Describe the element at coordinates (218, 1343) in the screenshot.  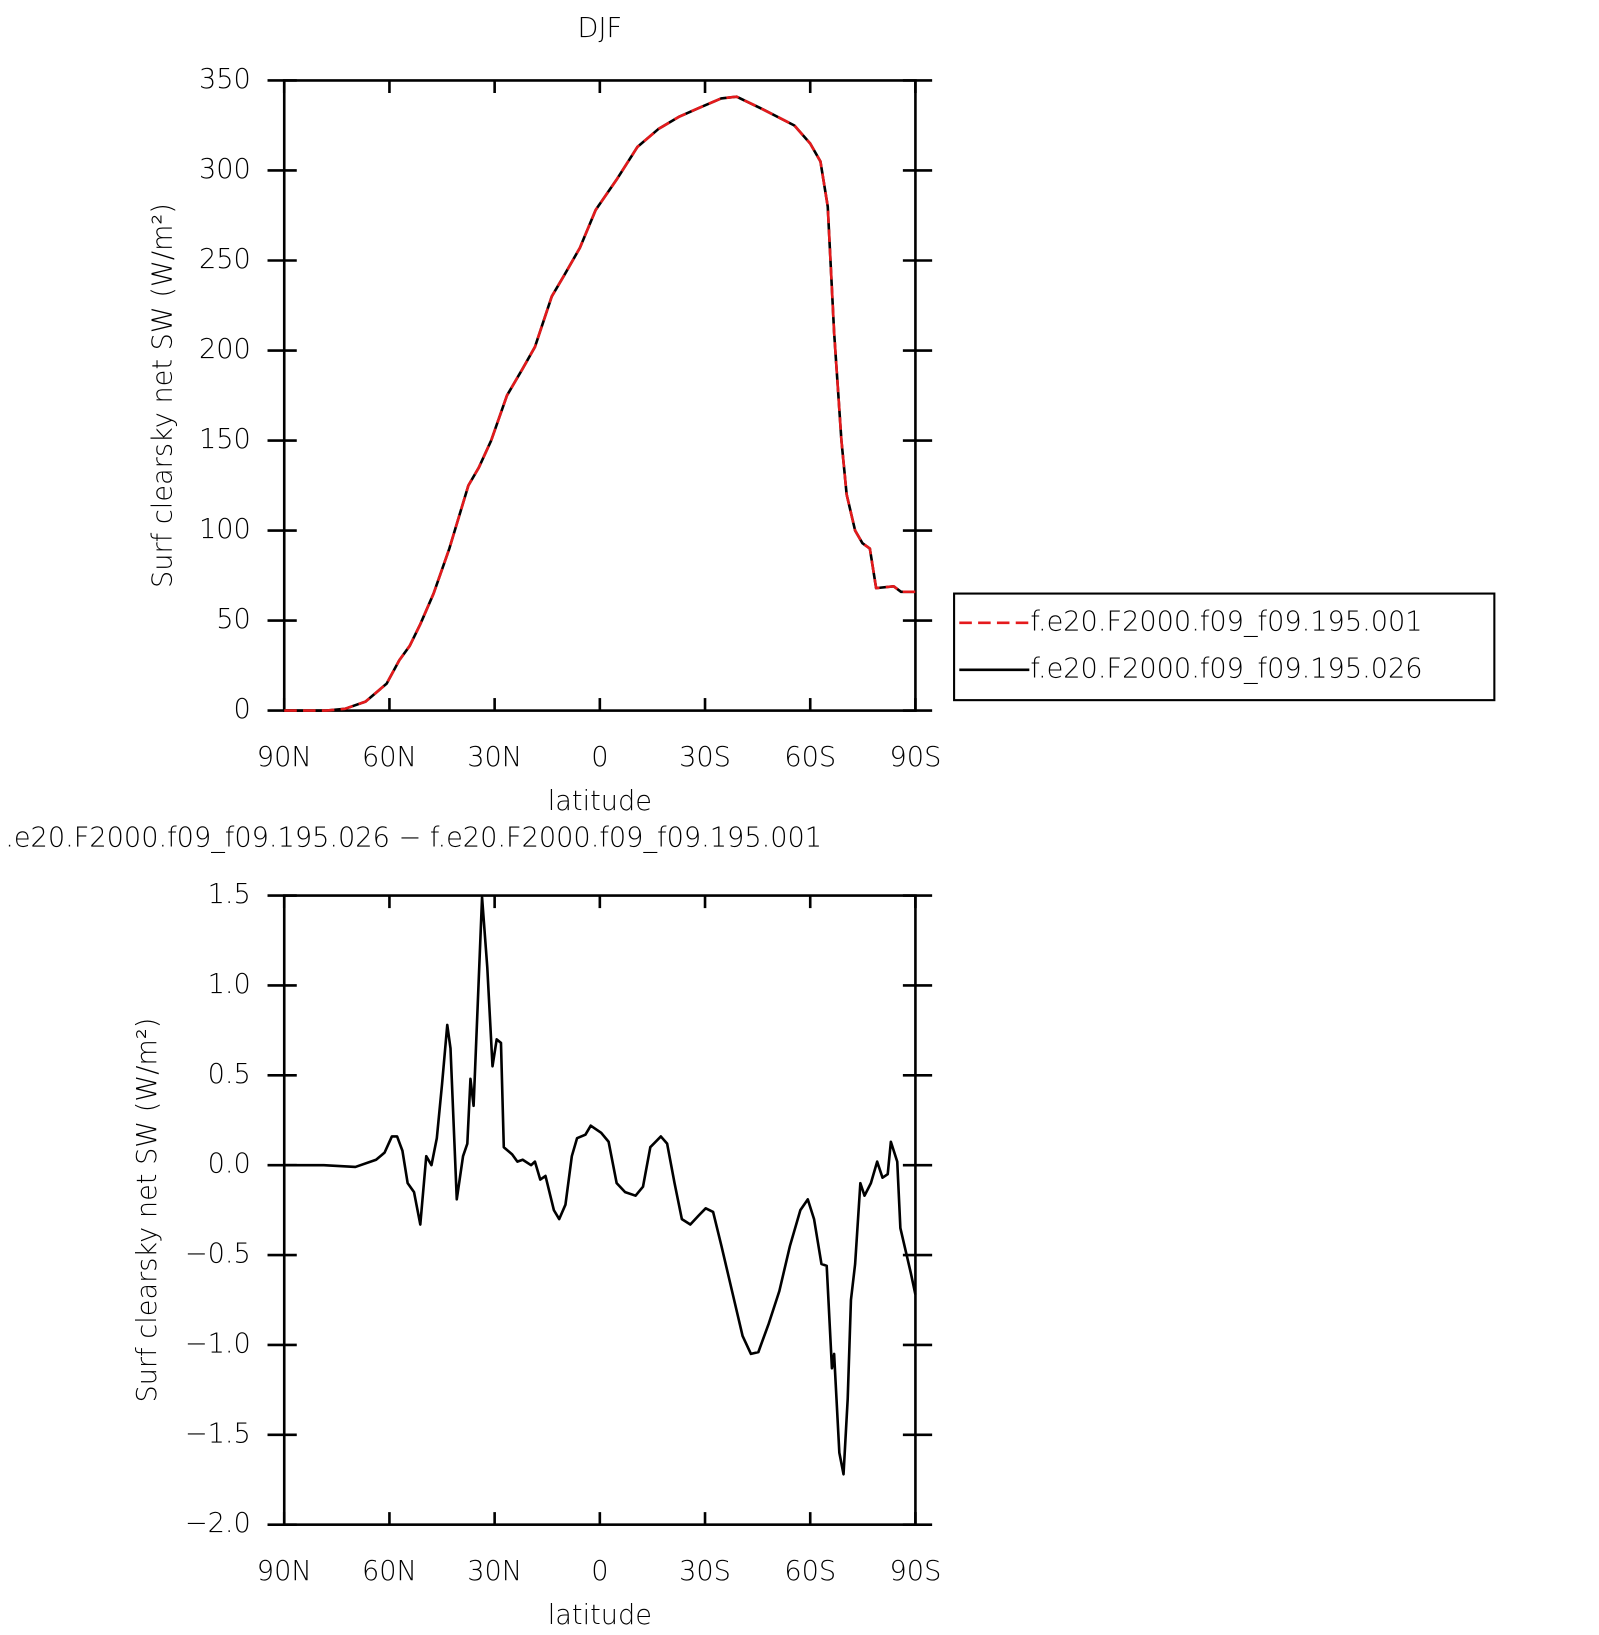
I see `y-tick-label: −1.0` at that location.